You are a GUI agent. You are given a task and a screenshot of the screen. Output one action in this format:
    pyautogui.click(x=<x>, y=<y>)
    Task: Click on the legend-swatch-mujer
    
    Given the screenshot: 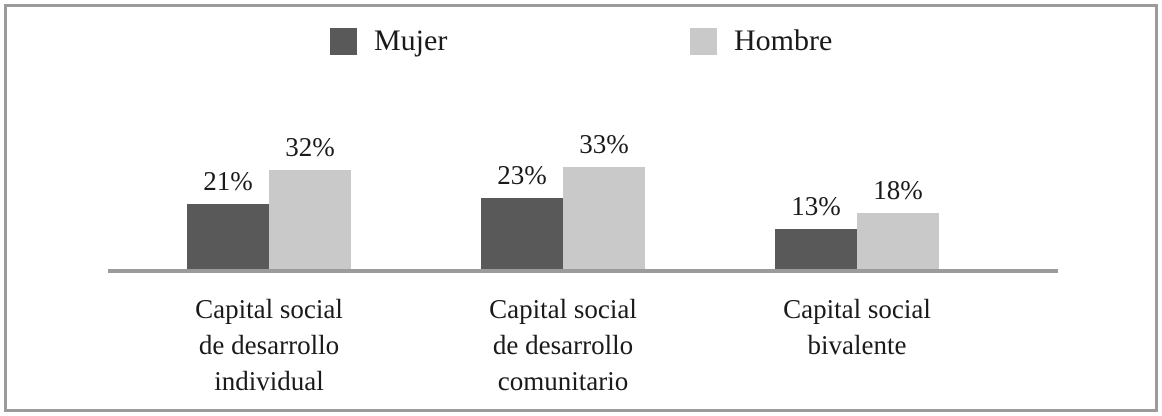 What is the action you would take?
    pyautogui.click(x=343, y=41)
    